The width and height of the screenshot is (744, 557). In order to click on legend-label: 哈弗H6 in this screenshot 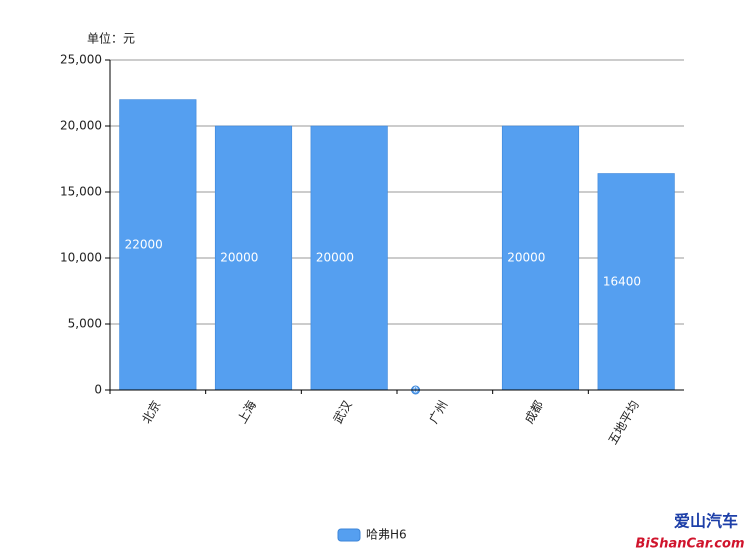, I will do `click(386, 535)`.